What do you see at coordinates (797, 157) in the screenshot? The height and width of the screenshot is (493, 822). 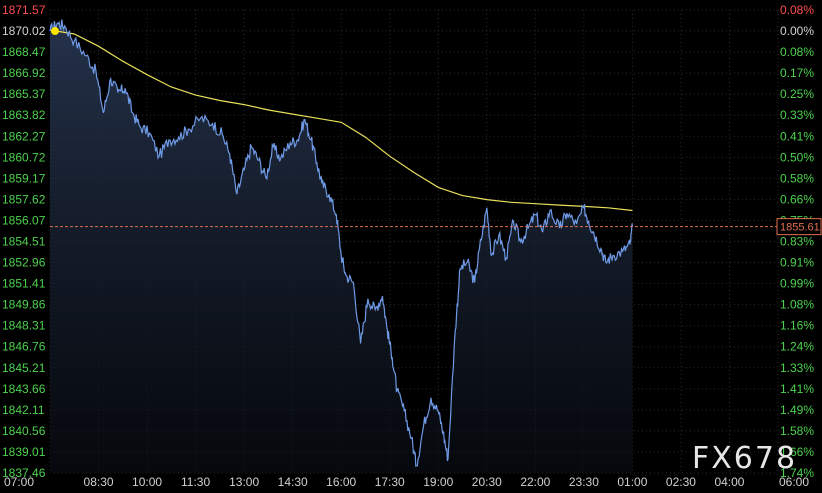 I see `right-axis-tick-label: 0.50%` at bounding box center [797, 157].